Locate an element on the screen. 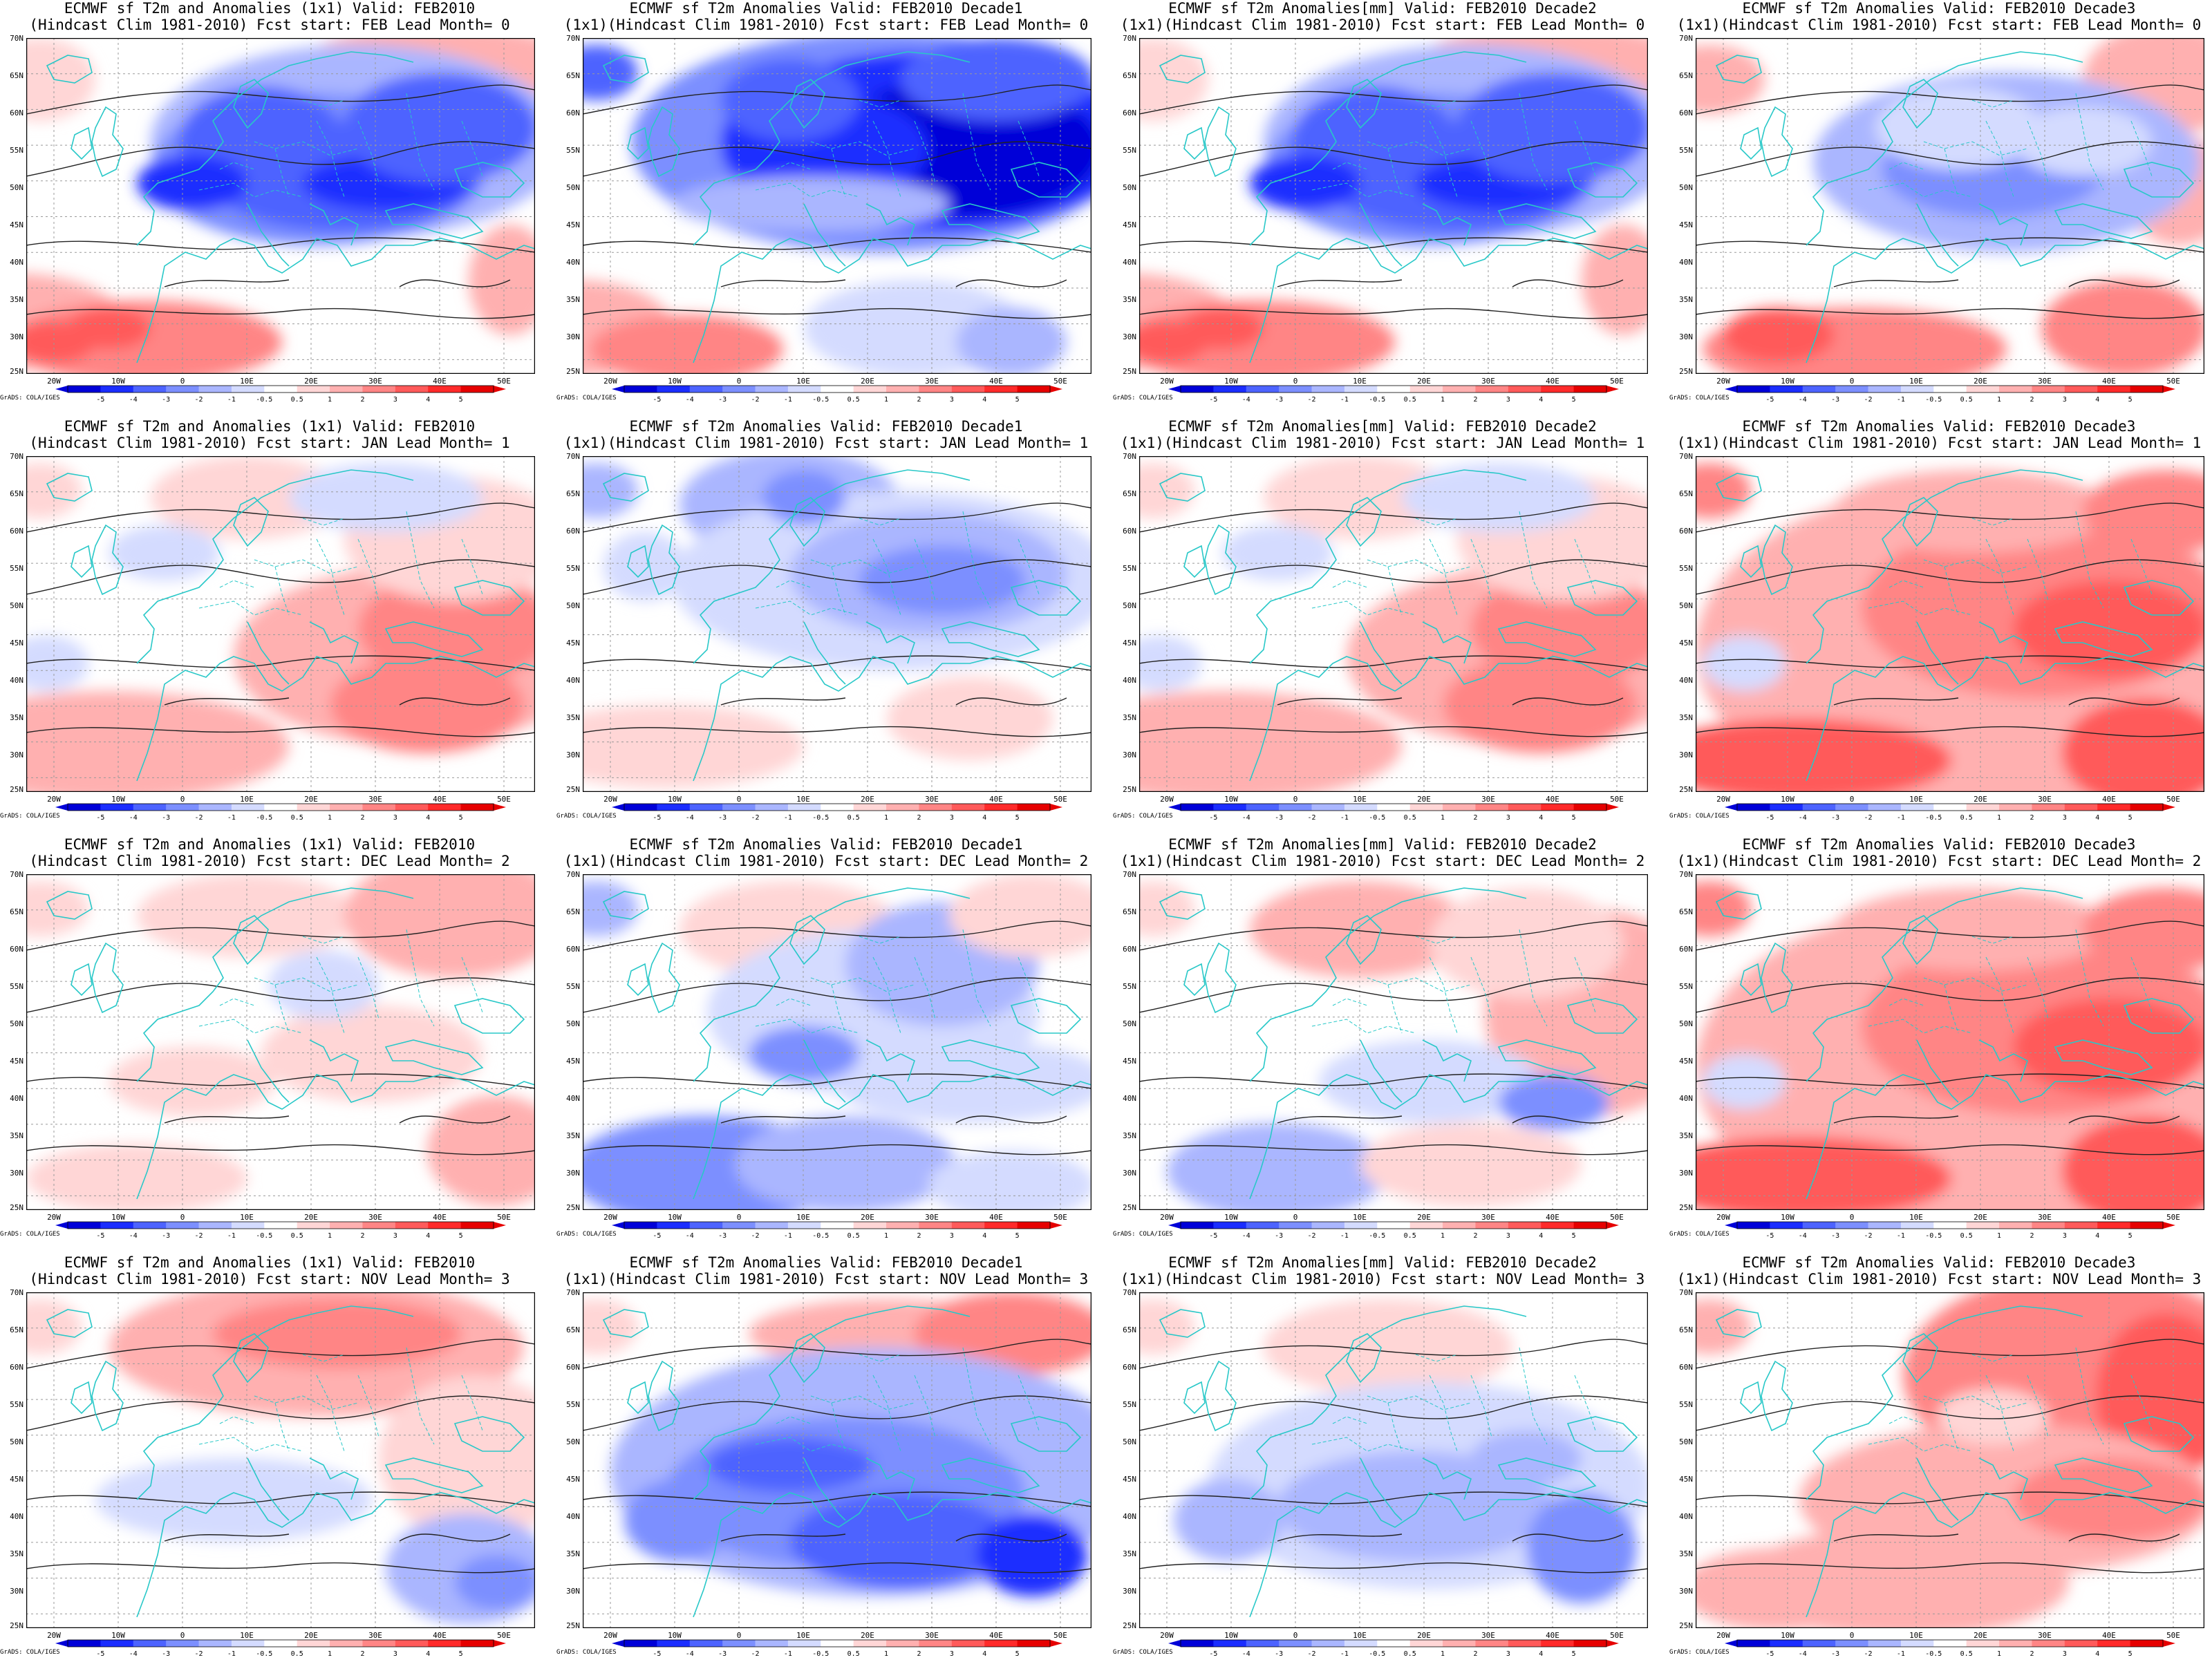 This screenshot has height=1662, width=2212. colorbar-label: -4 is located at coordinates (1803, 1654).